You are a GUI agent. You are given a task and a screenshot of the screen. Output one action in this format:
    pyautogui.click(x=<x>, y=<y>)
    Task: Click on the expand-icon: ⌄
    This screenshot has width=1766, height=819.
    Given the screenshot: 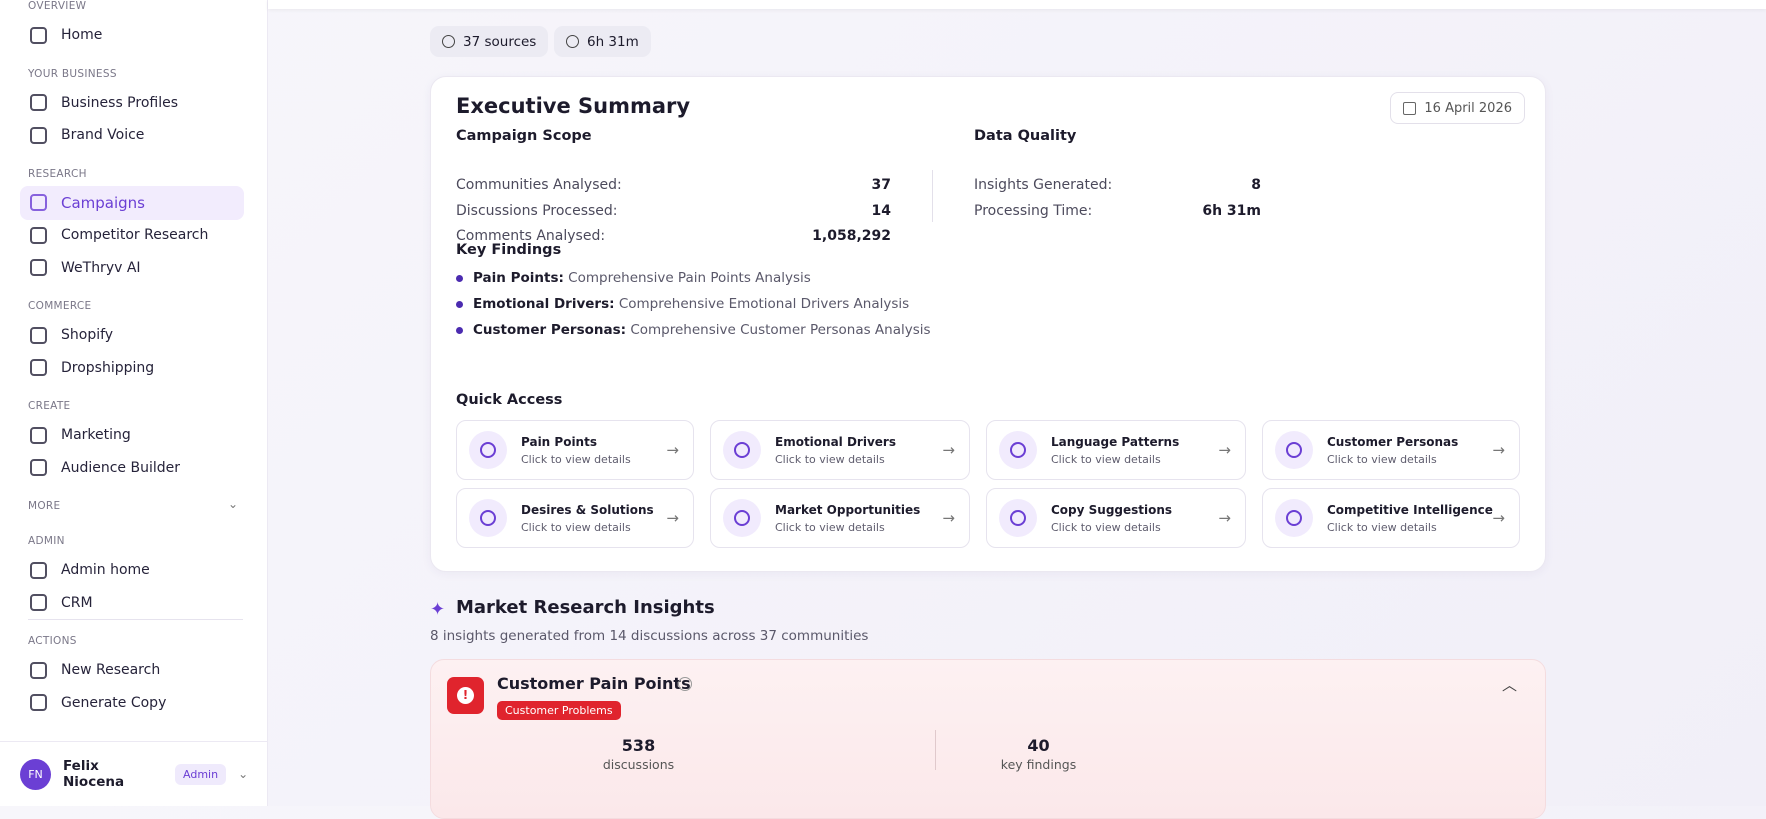 What is the action you would take?
    pyautogui.click(x=233, y=504)
    